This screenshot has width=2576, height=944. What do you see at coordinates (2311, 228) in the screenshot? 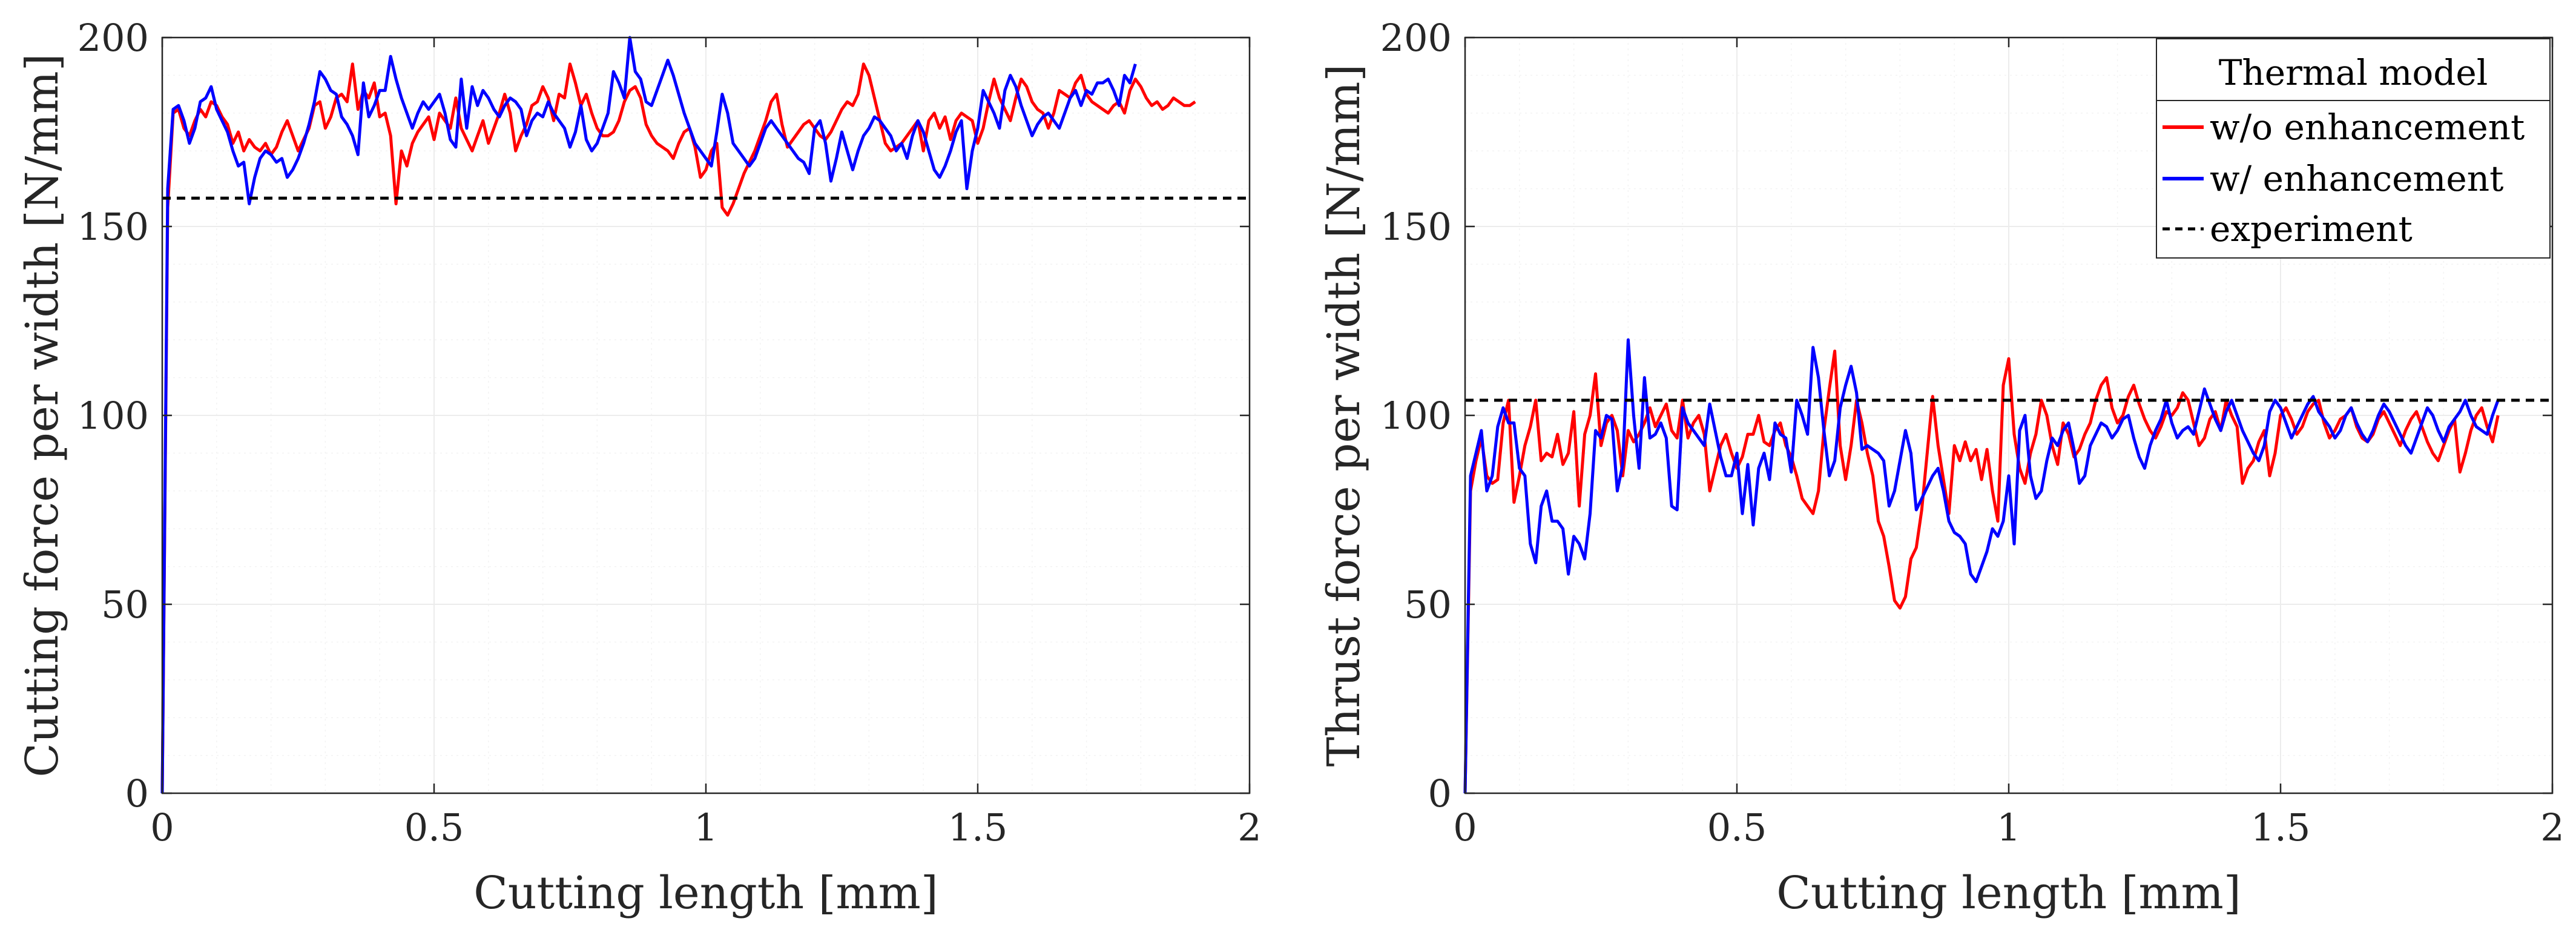
I see `legend-label-experiment: experiment` at bounding box center [2311, 228].